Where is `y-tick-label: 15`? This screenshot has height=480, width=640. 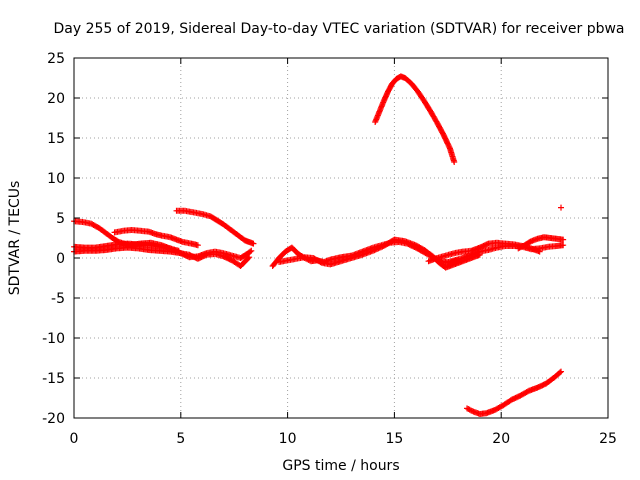
y-tick-label: 15 is located at coordinates (56, 139).